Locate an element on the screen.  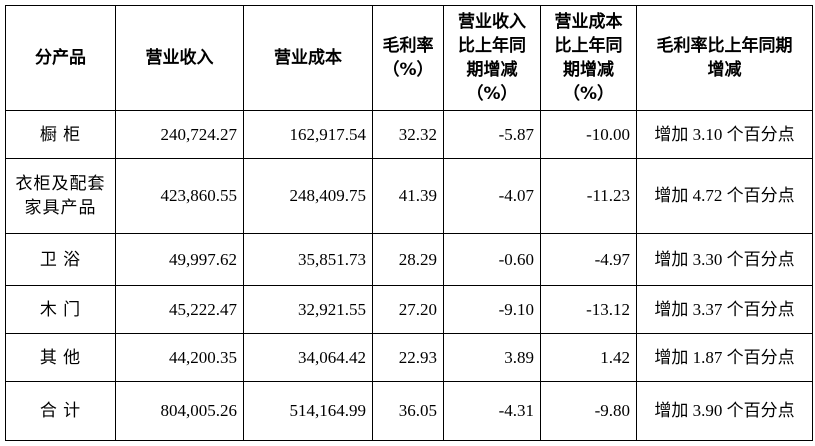
header-line: 增减 is located at coordinates (724, 70).